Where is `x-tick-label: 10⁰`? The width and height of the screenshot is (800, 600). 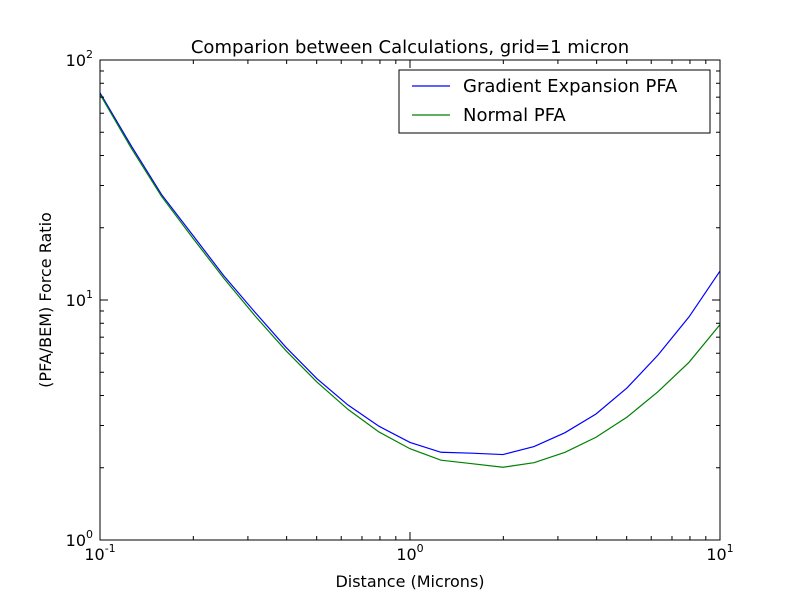
x-tick-label: 10⁰ is located at coordinates (409, 553).